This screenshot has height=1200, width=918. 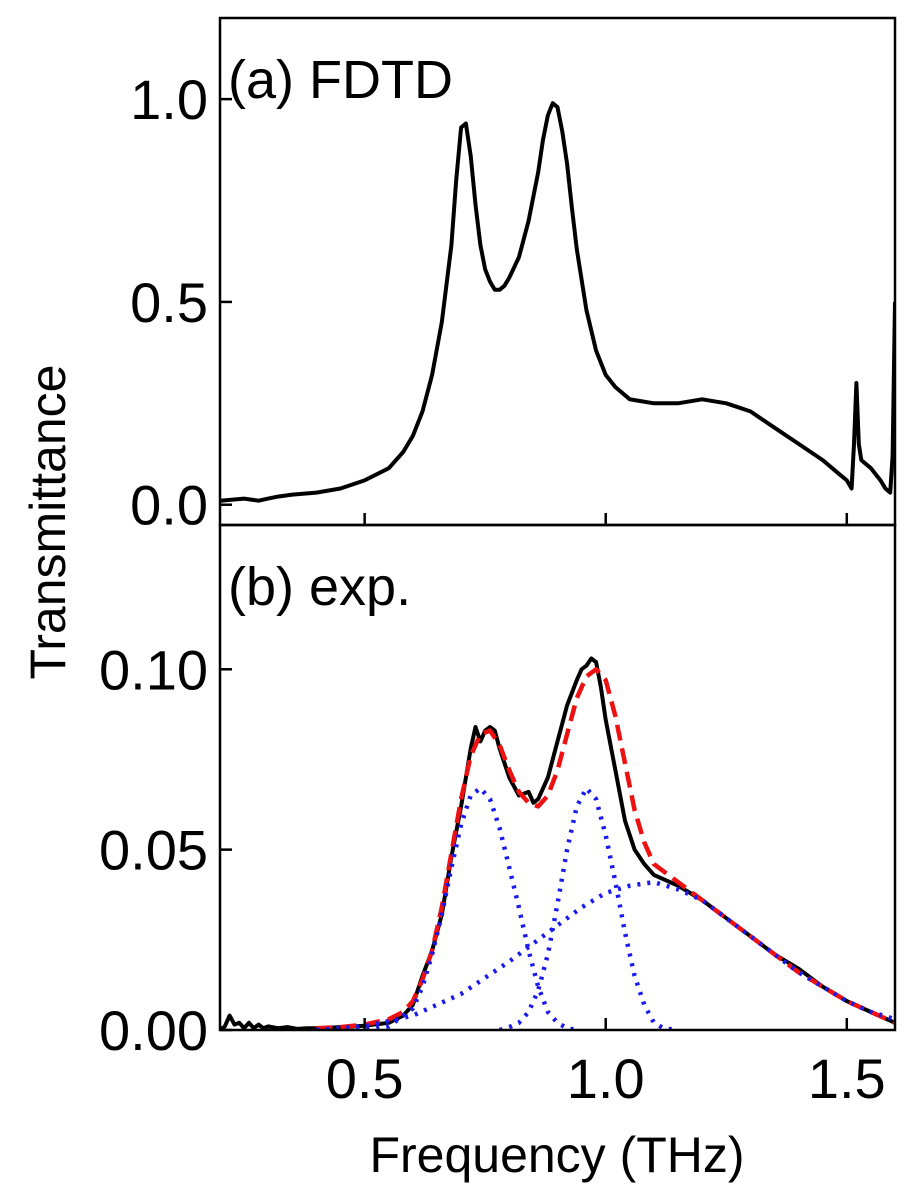 What do you see at coordinates (606, 1078) in the screenshot?
I see `panel-b-xtick-label: 1.0` at bounding box center [606, 1078].